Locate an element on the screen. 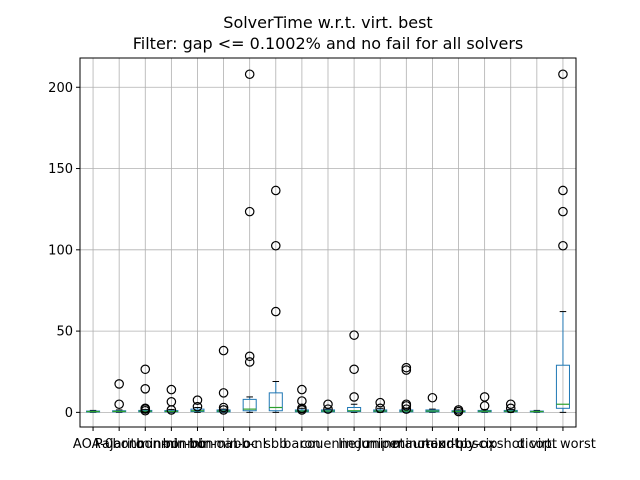 Image resolution: width=640 pixels, height=480 pixels. y-tick-label: 0 is located at coordinates (69, 413).